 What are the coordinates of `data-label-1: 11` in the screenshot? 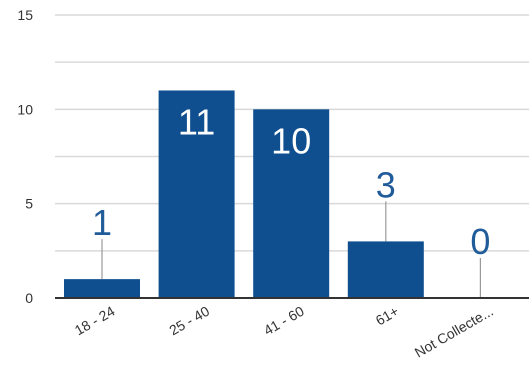 It's located at (196, 121).